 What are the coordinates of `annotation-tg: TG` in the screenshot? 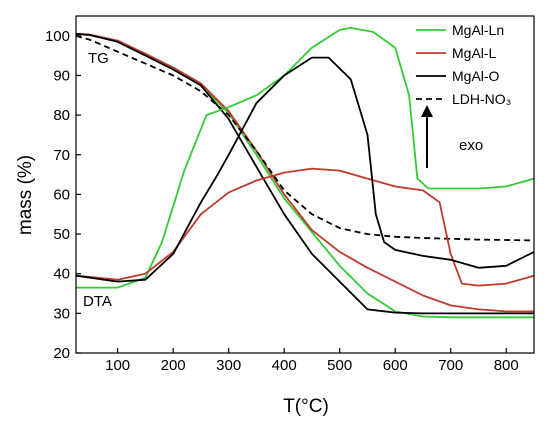 It's located at (98, 58).